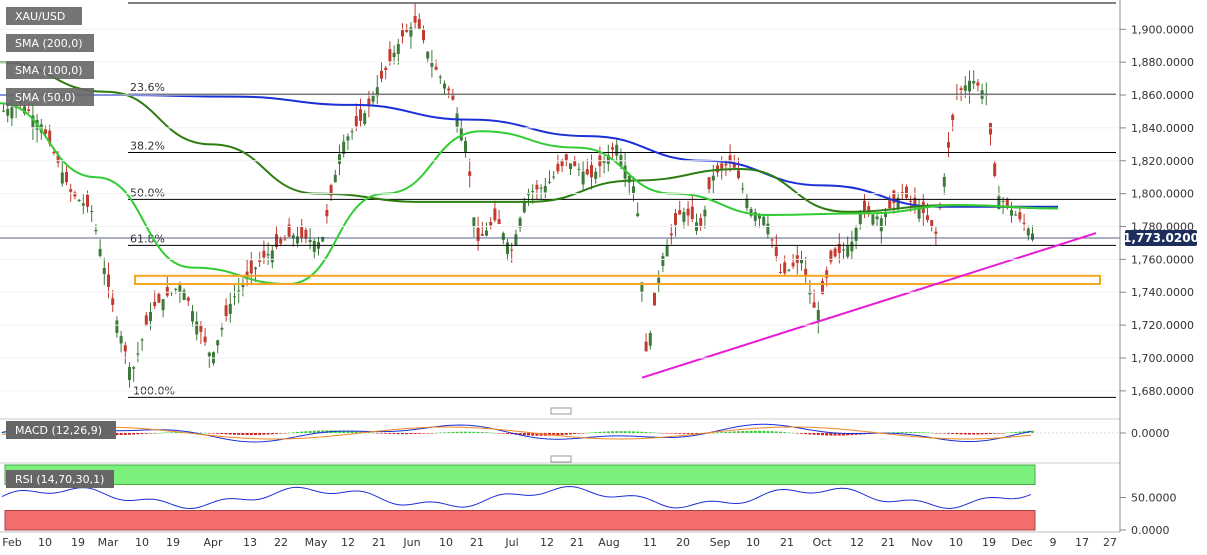 Image resolution: width=1207 pixels, height=555 pixels. What do you see at coordinates (1162, 259) in the screenshot?
I see `price-y-tick-label: 1,760.0000` at bounding box center [1162, 259].